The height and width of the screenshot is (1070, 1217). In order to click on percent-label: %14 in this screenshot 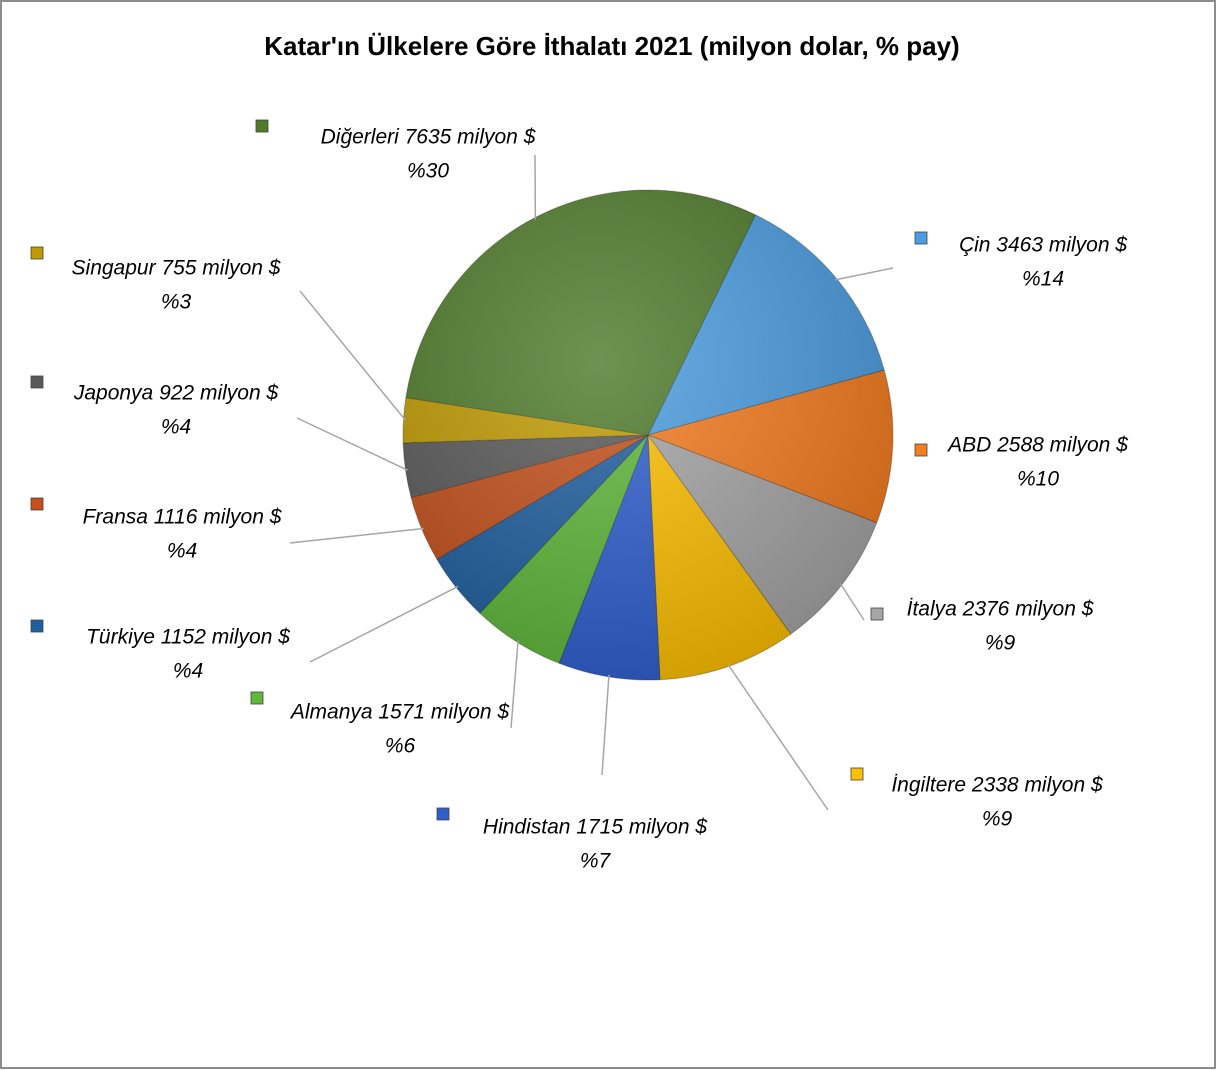, I will do `click(1043, 279)`.